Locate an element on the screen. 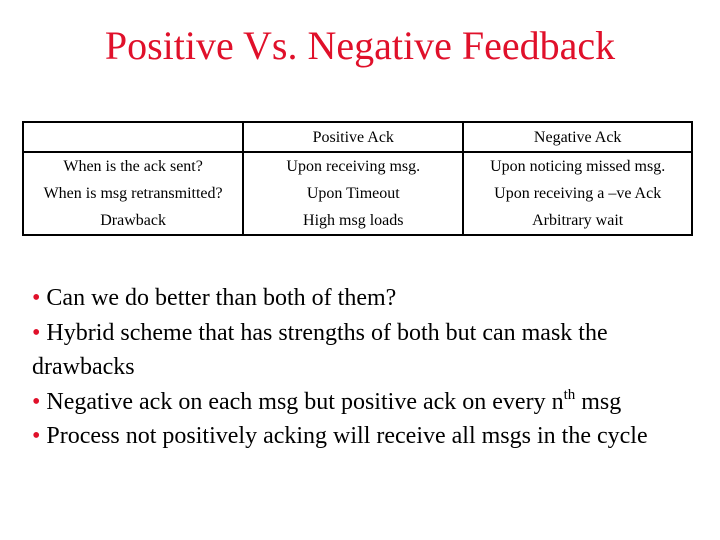 The width and height of the screenshot is (720, 540). negative-ack-cell: Arbitrary wait is located at coordinates (577, 221).